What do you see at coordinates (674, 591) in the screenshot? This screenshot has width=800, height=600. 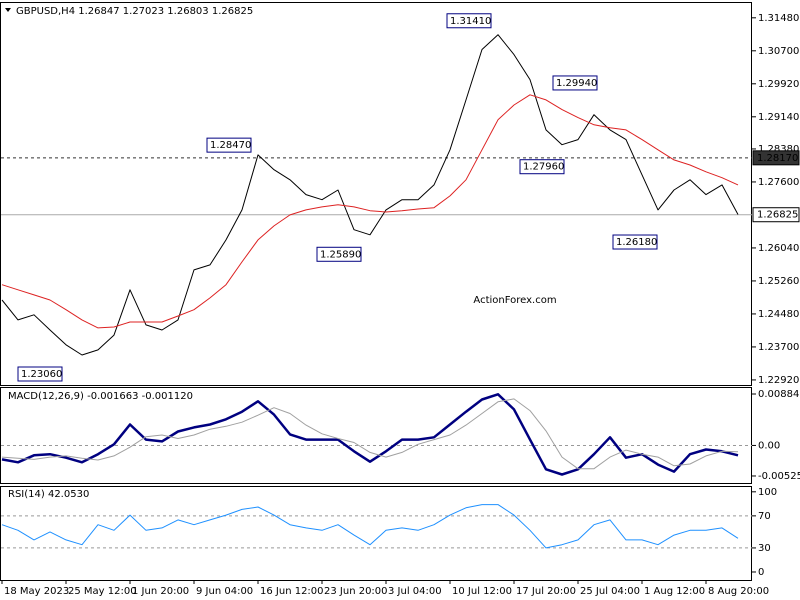 I see `x-tick-label: 1 Aug 12:00` at bounding box center [674, 591].